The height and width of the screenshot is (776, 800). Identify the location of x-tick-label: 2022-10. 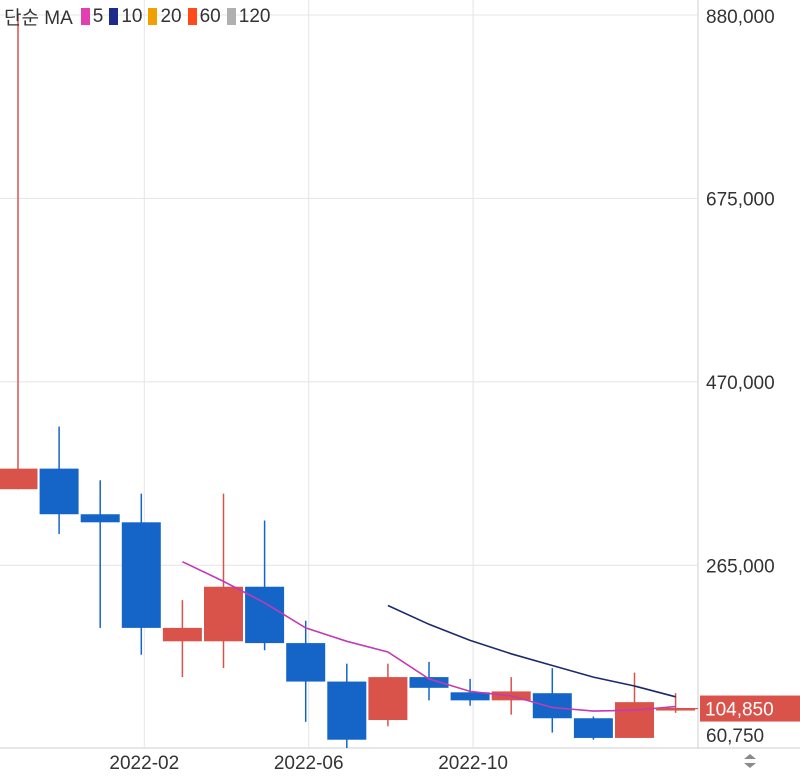
(473, 762).